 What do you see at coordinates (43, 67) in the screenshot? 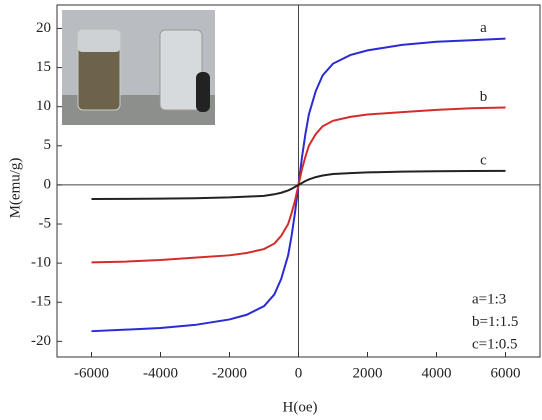
I see `y-tick-label: 15` at bounding box center [43, 67].